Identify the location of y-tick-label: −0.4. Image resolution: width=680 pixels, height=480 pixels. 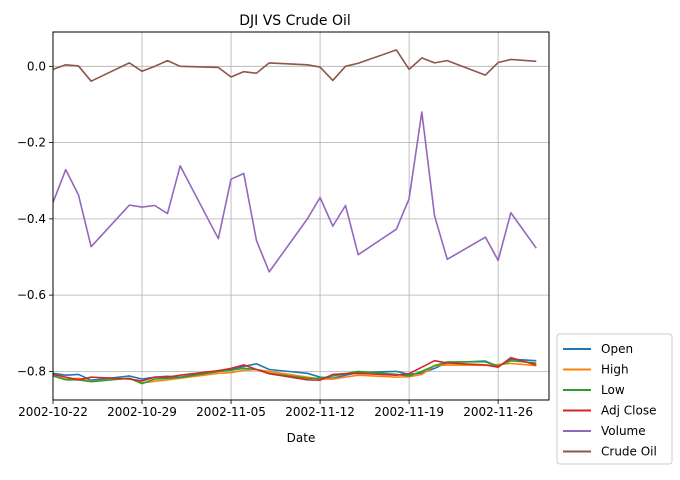
(31, 219).